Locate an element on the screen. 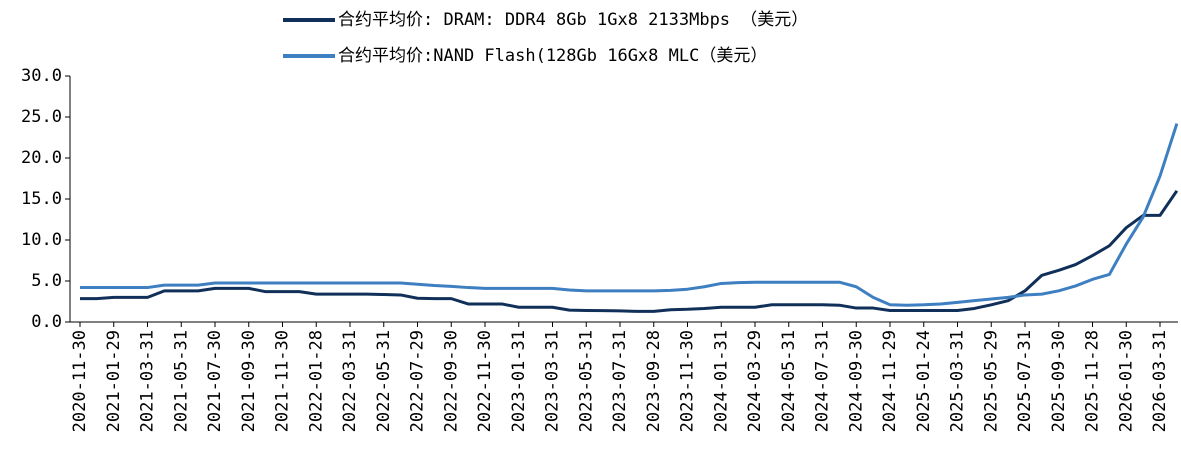 The width and height of the screenshot is (1181, 458). x-tick-label: 2024-09-30 is located at coordinates (856, 381).